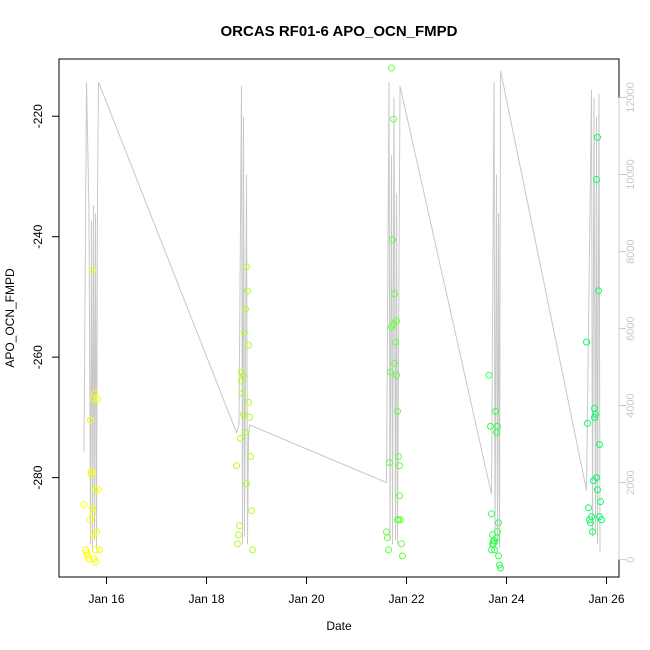 This screenshot has width=650, height=650. What do you see at coordinates (631, 405) in the screenshot?
I see `y2-tick-label: 4000` at bounding box center [631, 405].